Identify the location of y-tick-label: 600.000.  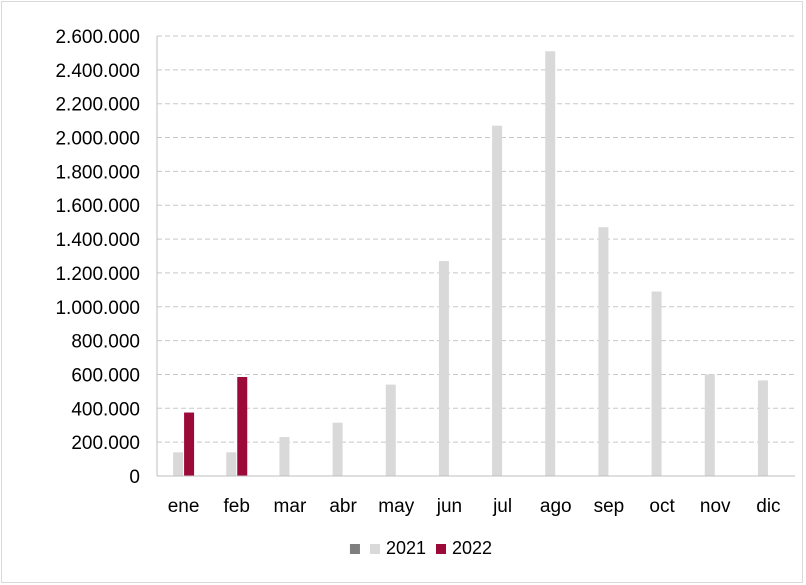
(105, 375).